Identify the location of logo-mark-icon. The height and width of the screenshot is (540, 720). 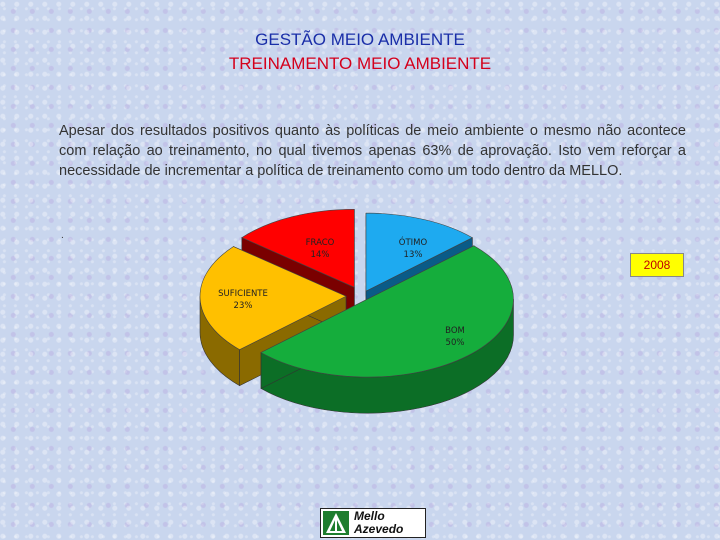
(336, 523).